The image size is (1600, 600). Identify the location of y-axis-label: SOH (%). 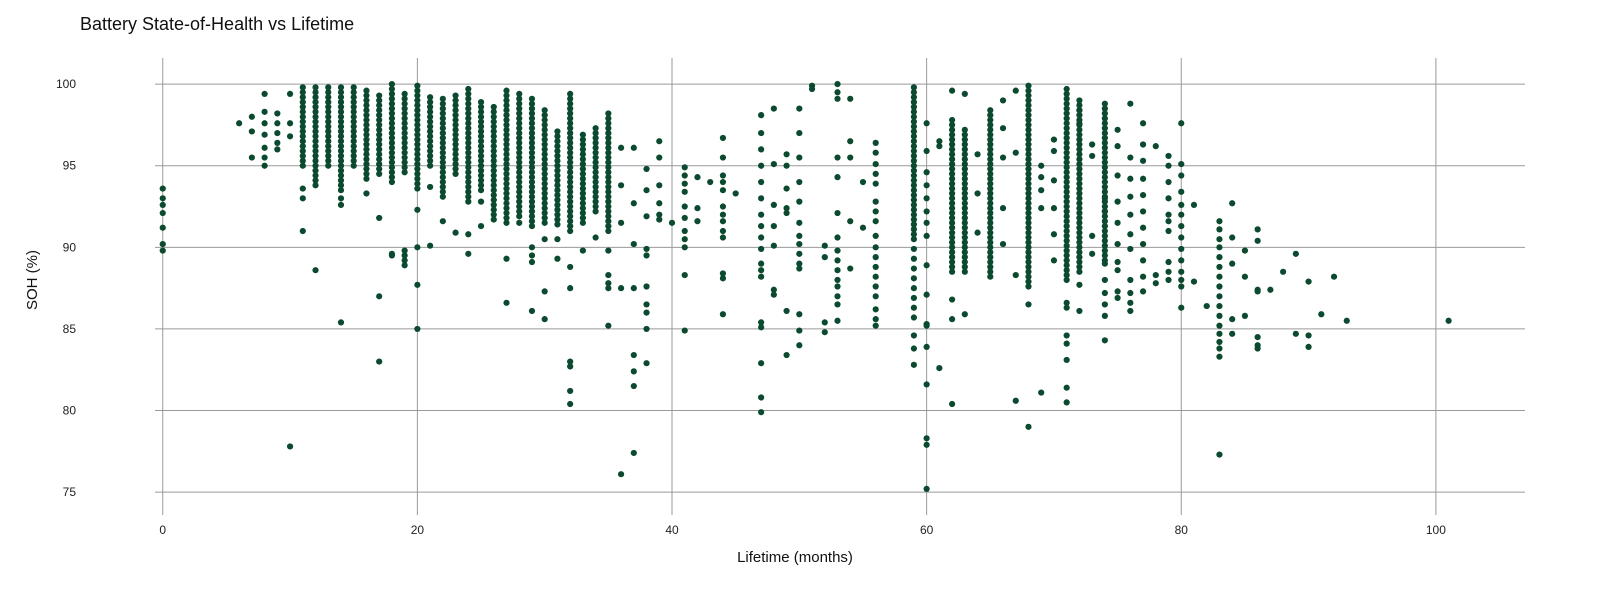
(32, 280).